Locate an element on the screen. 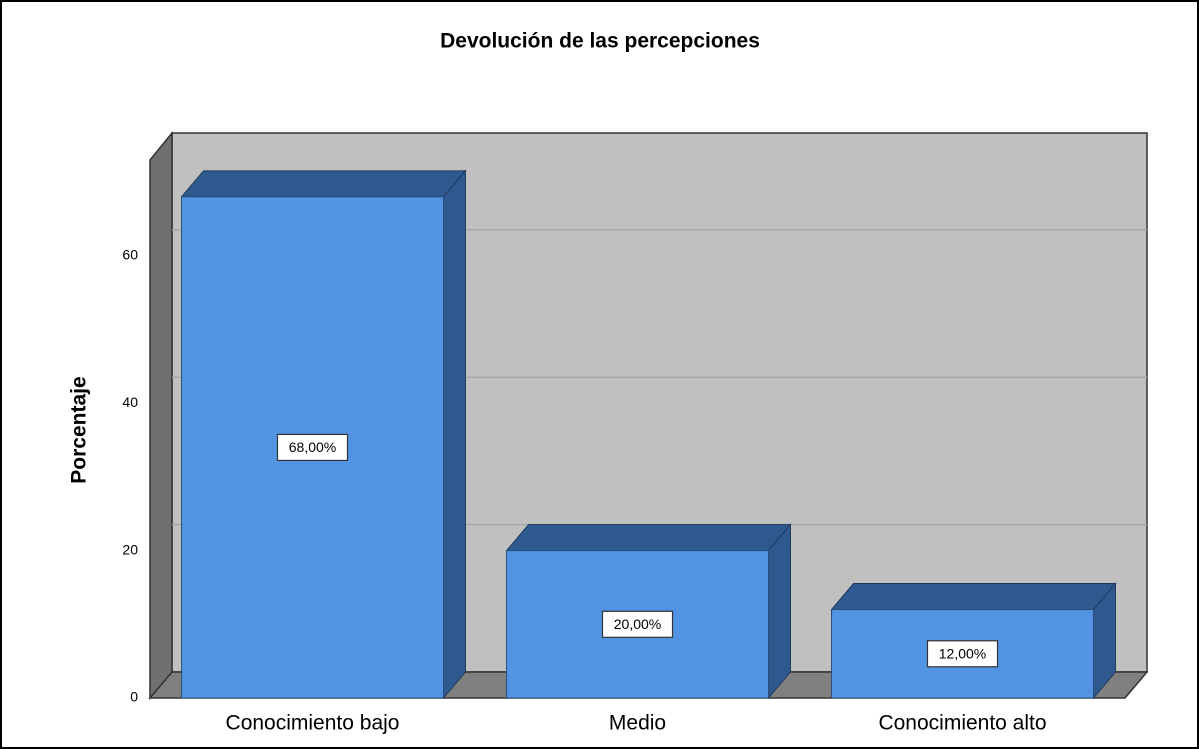 The image size is (1199, 749). x-tick-label: Medio is located at coordinates (637, 723).